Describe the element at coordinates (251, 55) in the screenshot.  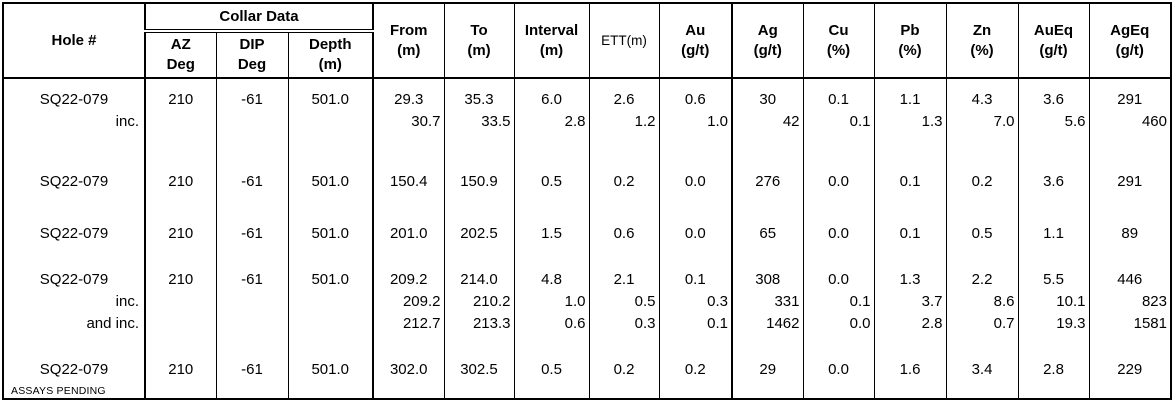
I see `header-dip: DIP Deg` at that location.